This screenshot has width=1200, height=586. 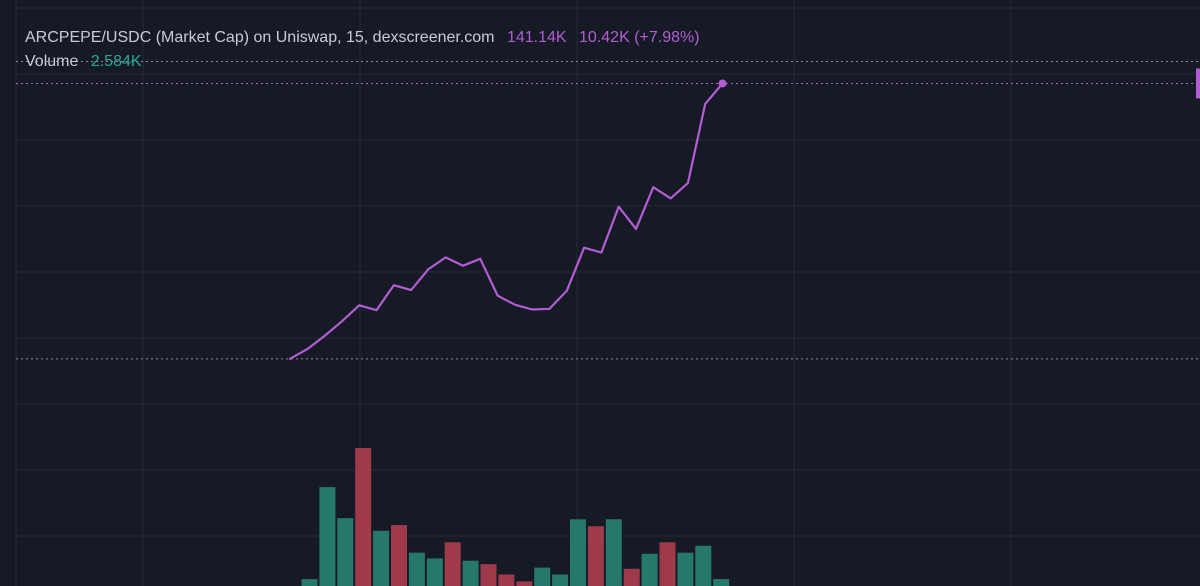 What do you see at coordinates (52, 61) in the screenshot?
I see `volume-label: Volume` at bounding box center [52, 61].